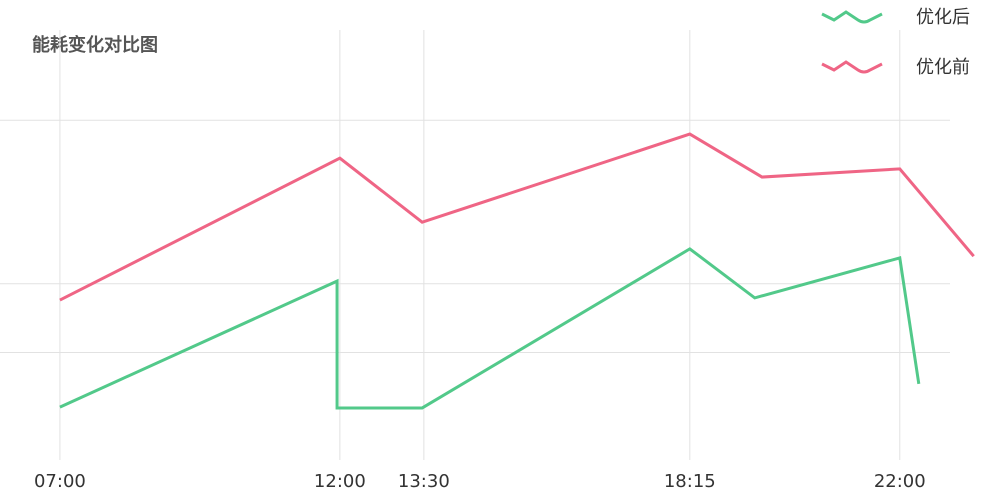 The image size is (1000, 497). What do you see at coordinates (895, 17) in the screenshot?
I see `legend-item: 优化后` at bounding box center [895, 17].